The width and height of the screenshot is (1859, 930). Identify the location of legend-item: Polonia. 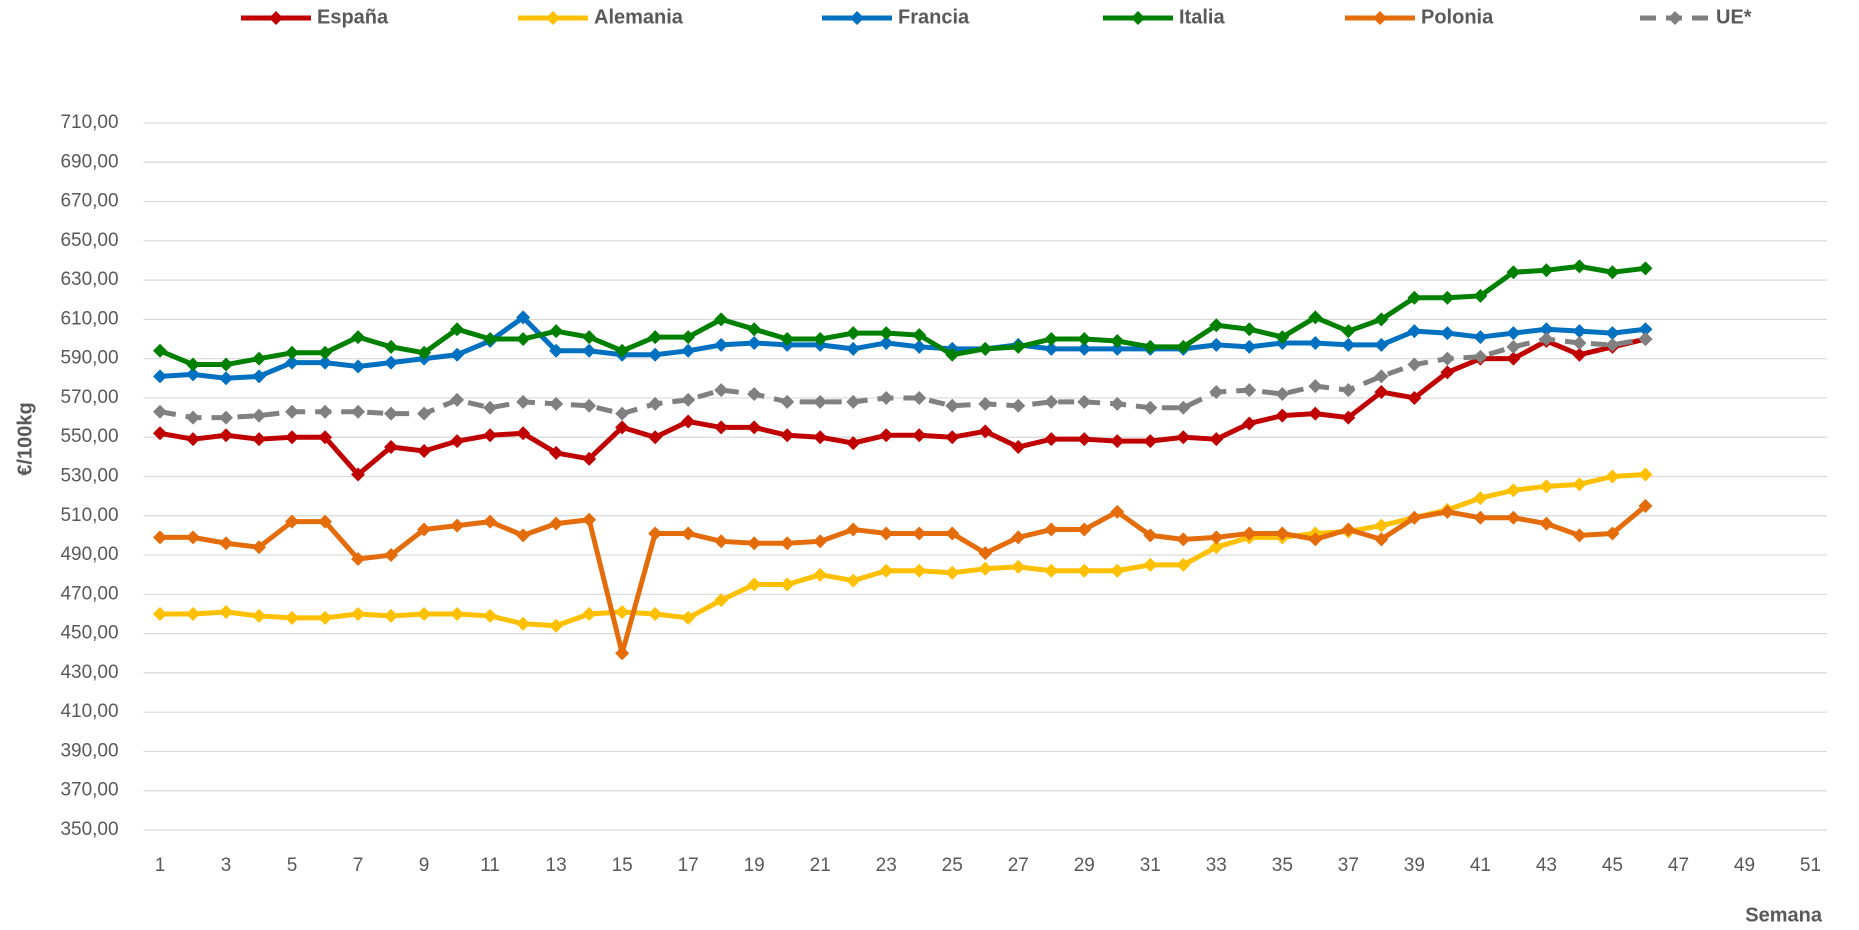
(1419, 17).